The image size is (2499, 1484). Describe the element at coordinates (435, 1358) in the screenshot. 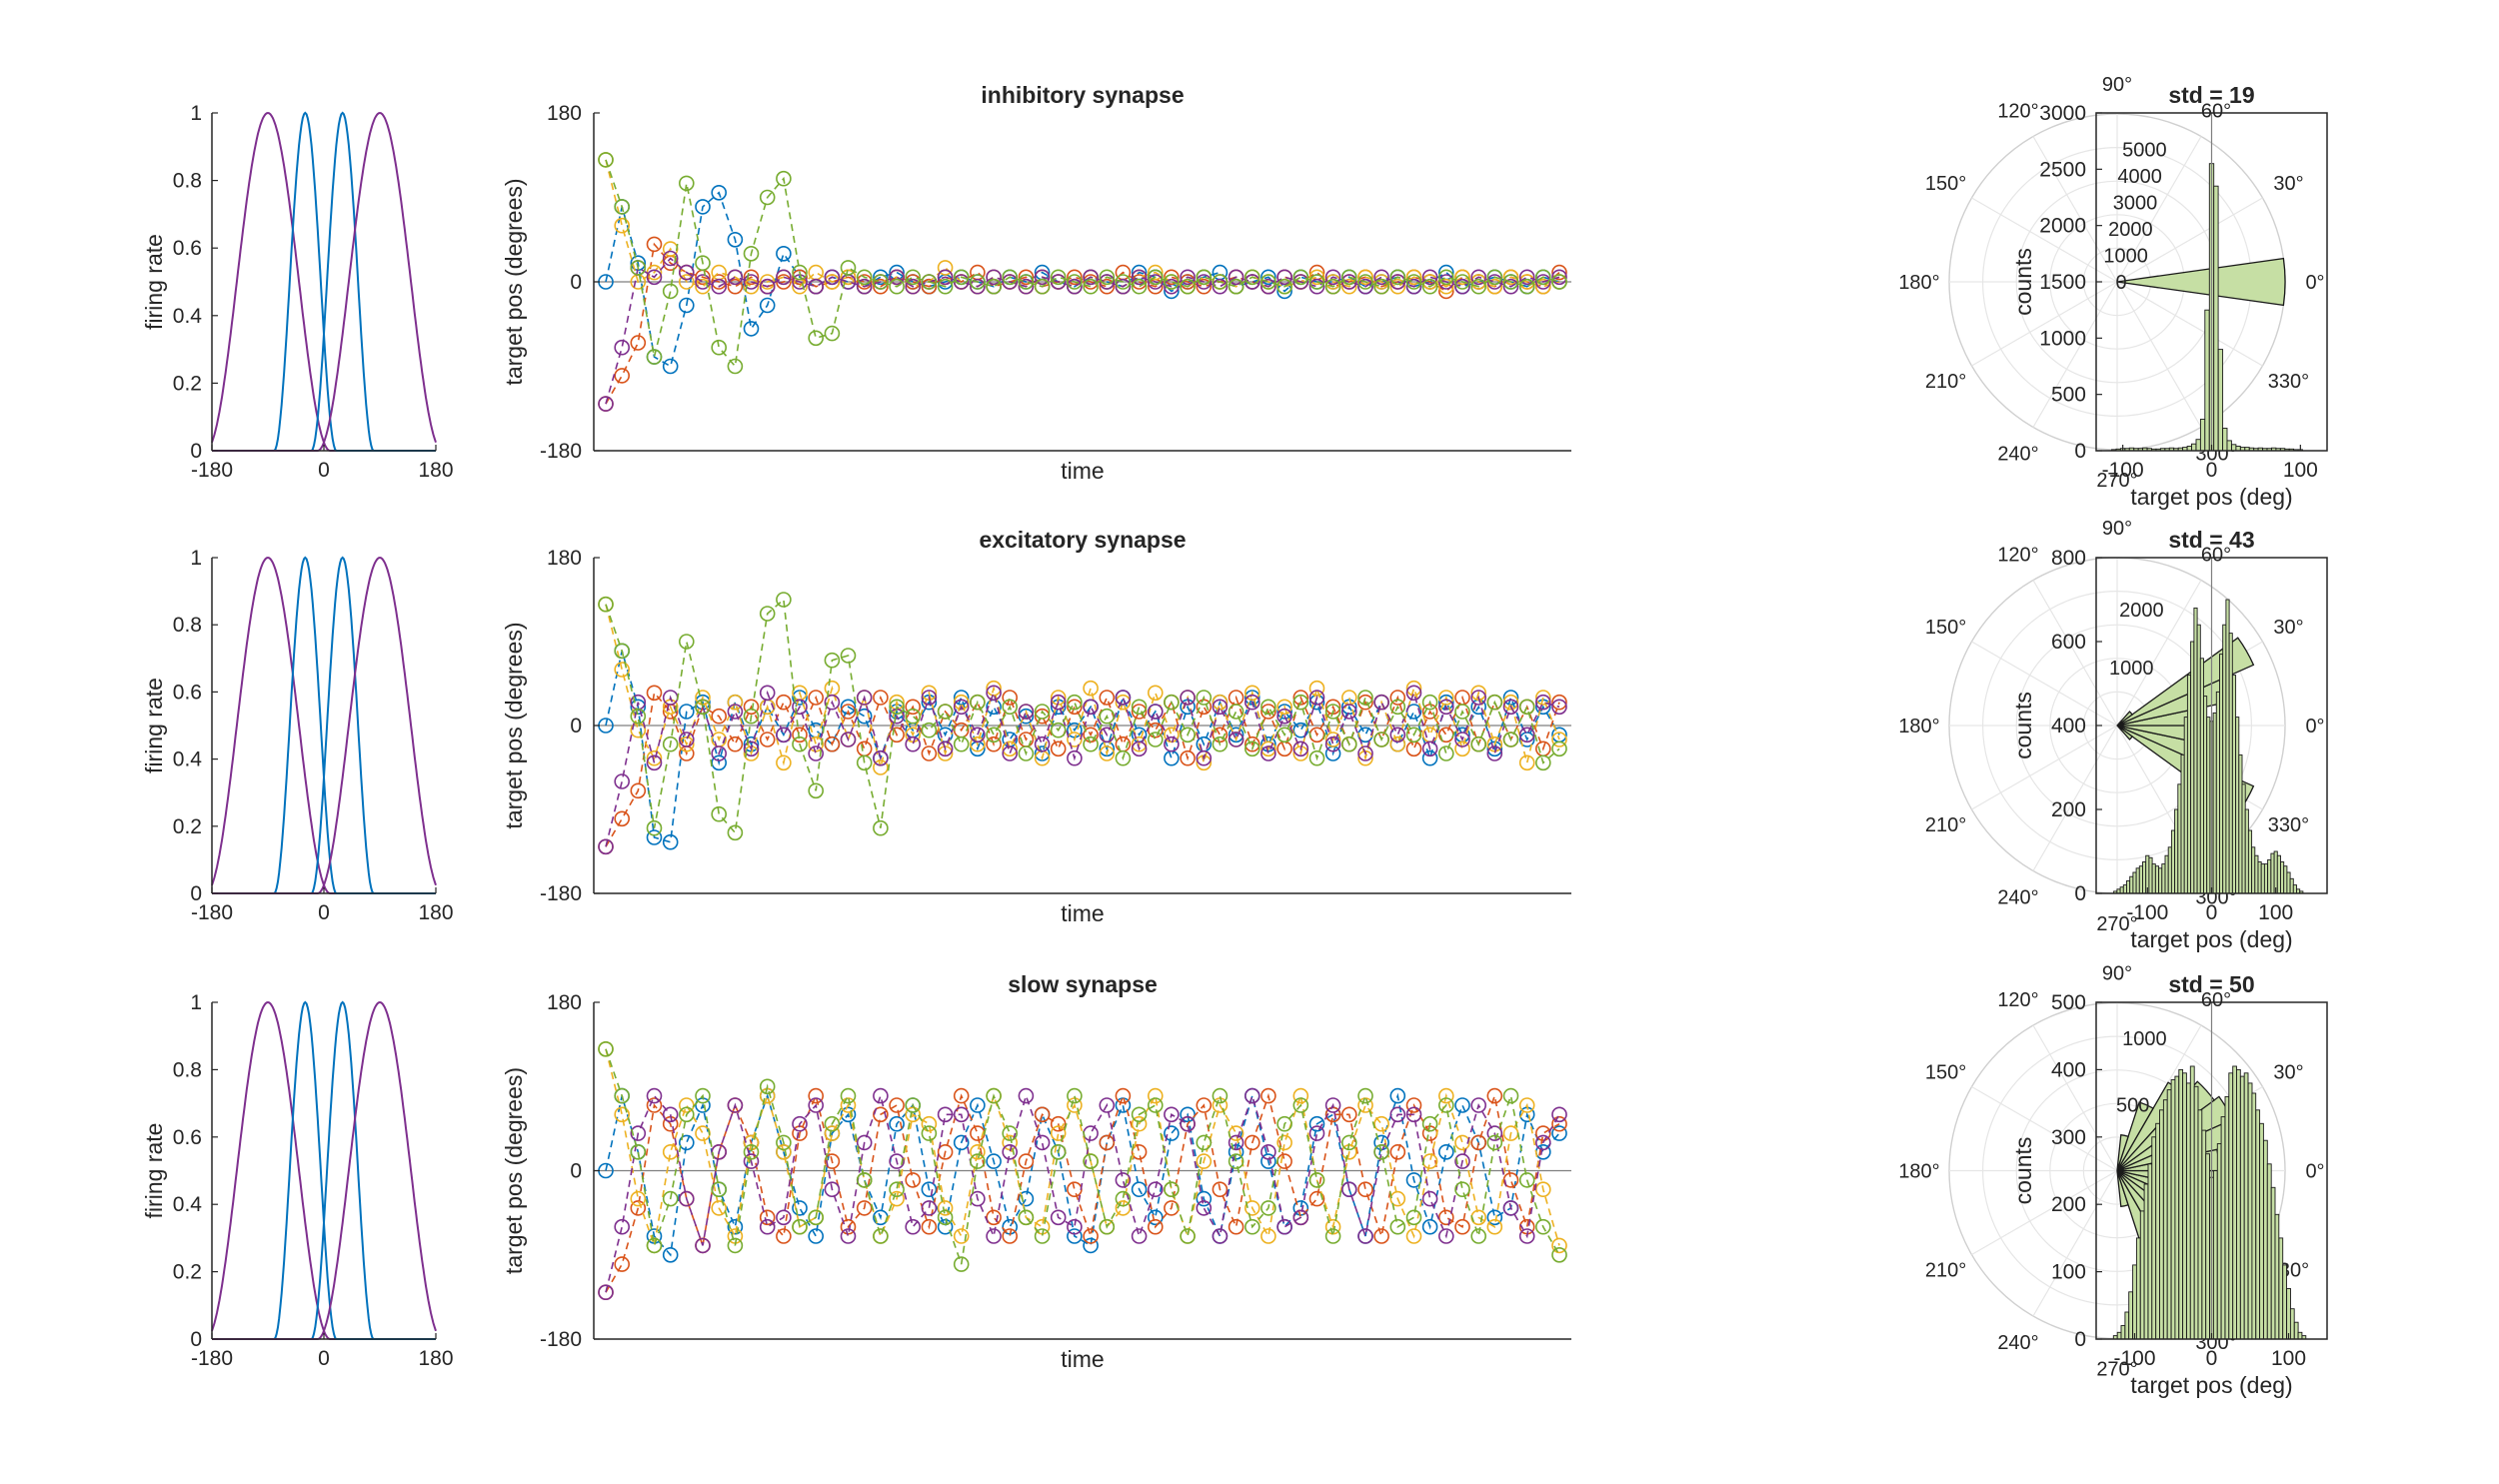

I see `x-tick-label: 180` at that location.